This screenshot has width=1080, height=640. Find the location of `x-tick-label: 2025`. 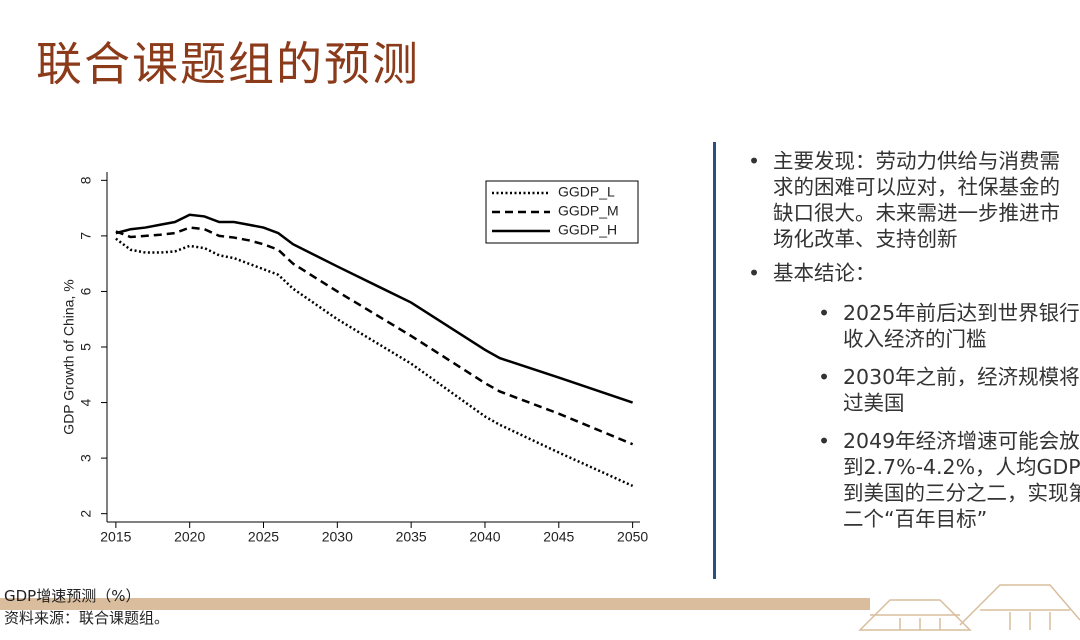

x-tick-label: 2025 is located at coordinates (263, 537).